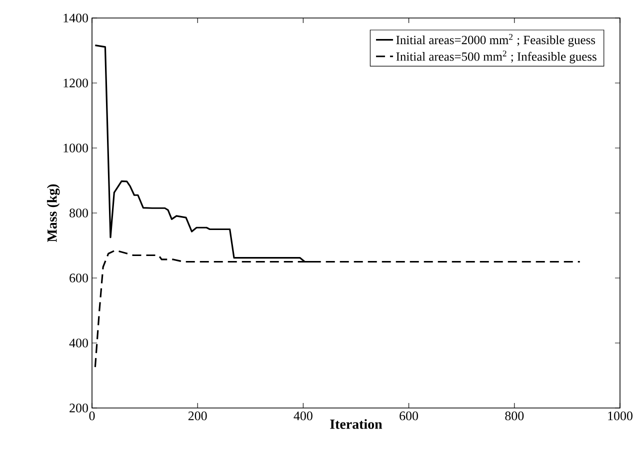  Describe the element at coordinates (76, 148) in the screenshot. I see `y-tick-label: 1000` at that location.